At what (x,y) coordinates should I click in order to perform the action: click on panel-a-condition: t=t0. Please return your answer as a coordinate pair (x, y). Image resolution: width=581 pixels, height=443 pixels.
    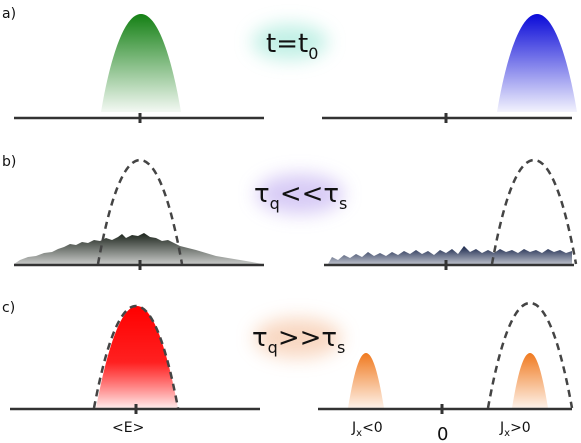
    Looking at the image, I should click on (292, 46).